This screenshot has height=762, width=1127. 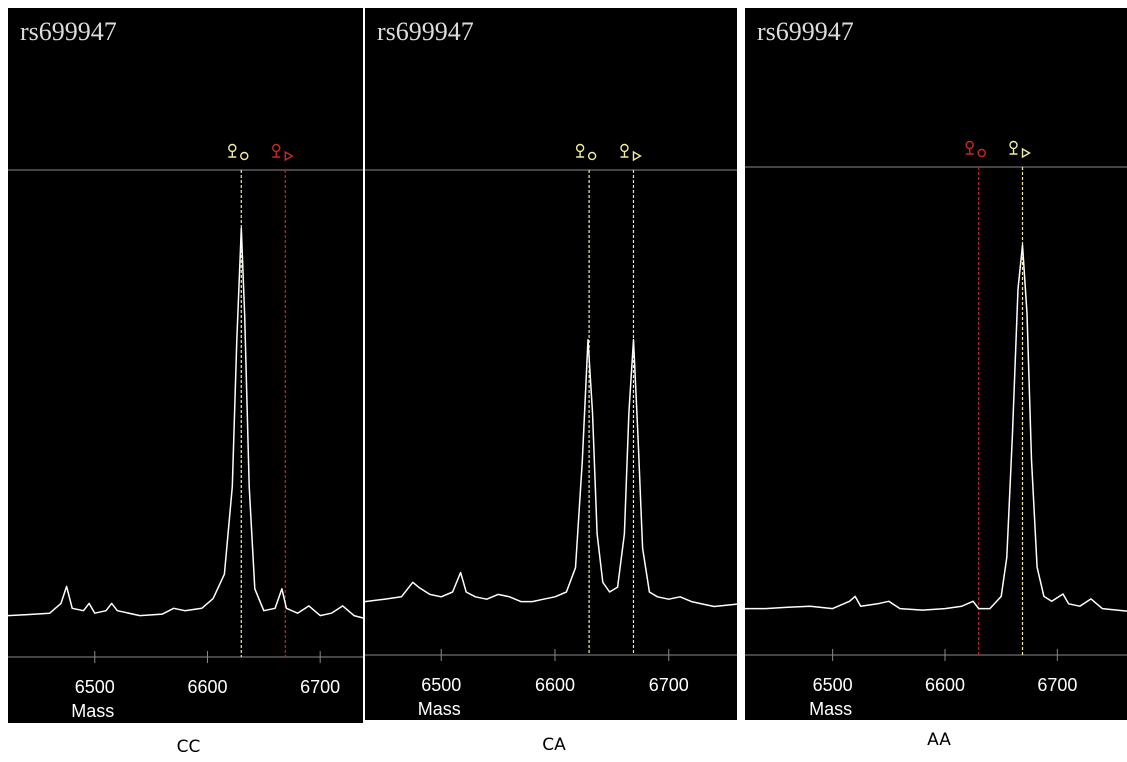 What do you see at coordinates (189, 747) in the screenshot?
I see `genotype-caption: CC` at bounding box center [189, 747].